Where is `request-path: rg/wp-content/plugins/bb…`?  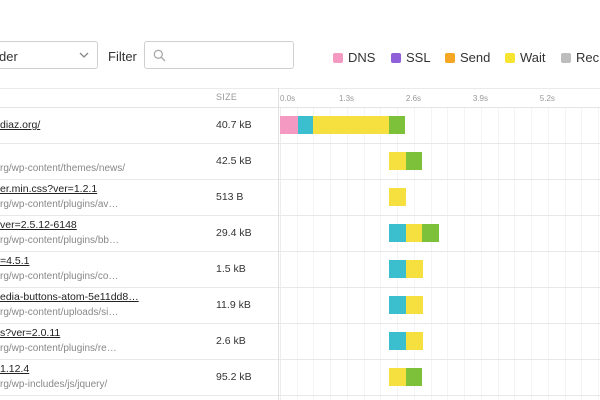
request-path: rg/wp-content/plugins/bb… is located at coordinates (59, 240).